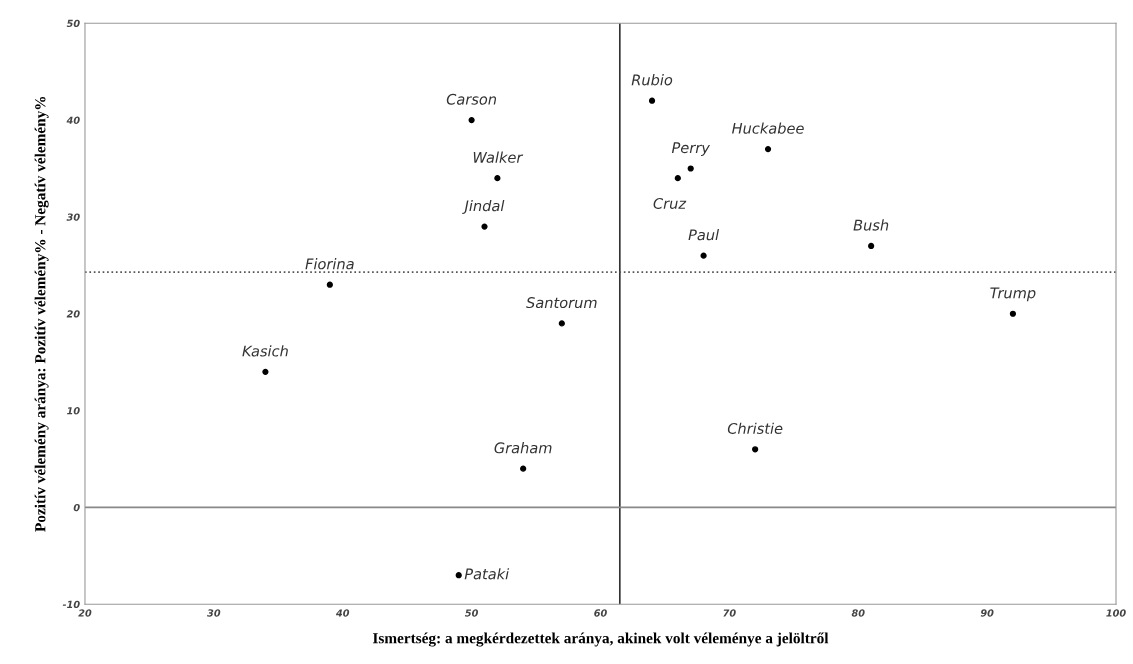  What do you see at coordinates (342, 613) in the screenshot?
I see `x-tick-label: 40` at bounding box center [342, 613].